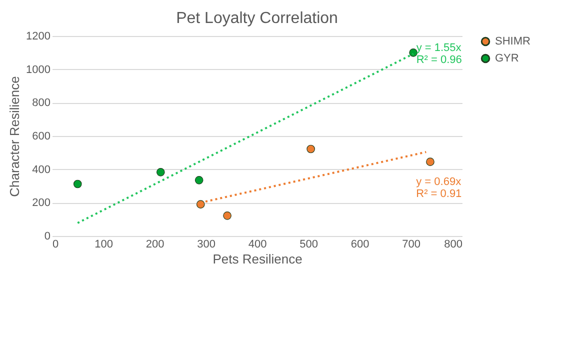 This screenshot has width=577, height=337. Describe the element at coordinates (309, 244) in the screenshot. I see `x-tick-label: 500` at that location.